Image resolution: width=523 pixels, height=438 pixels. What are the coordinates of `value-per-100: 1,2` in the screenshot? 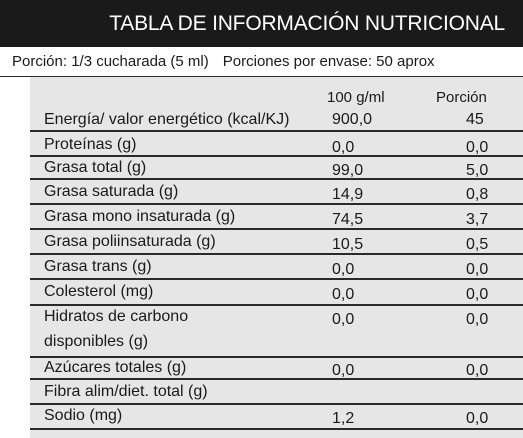 It's located at (343, 418).